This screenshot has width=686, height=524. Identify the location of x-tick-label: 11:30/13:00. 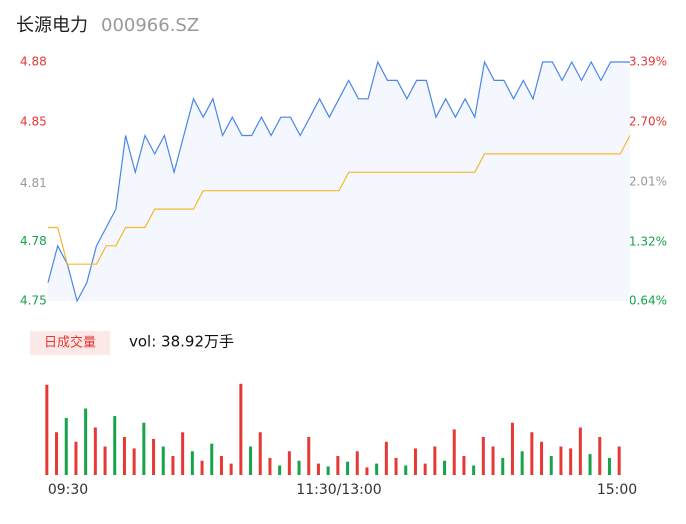
(338, 490).